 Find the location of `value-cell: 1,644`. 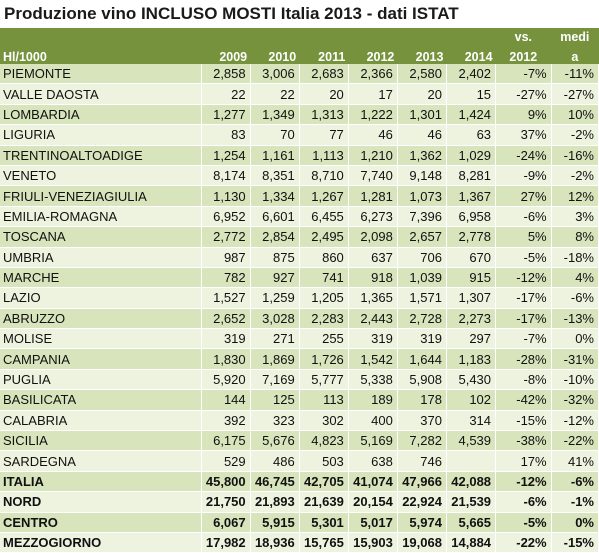

value-cell: 1,644 is located at coordinates (422, 359).